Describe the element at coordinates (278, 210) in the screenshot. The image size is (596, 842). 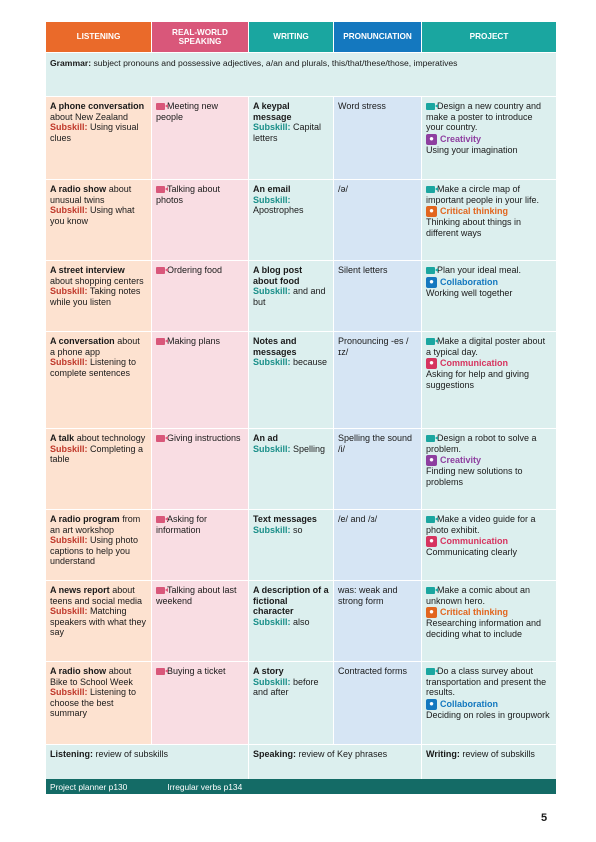
I see `writing-subskill: Apostrophes` at that location.